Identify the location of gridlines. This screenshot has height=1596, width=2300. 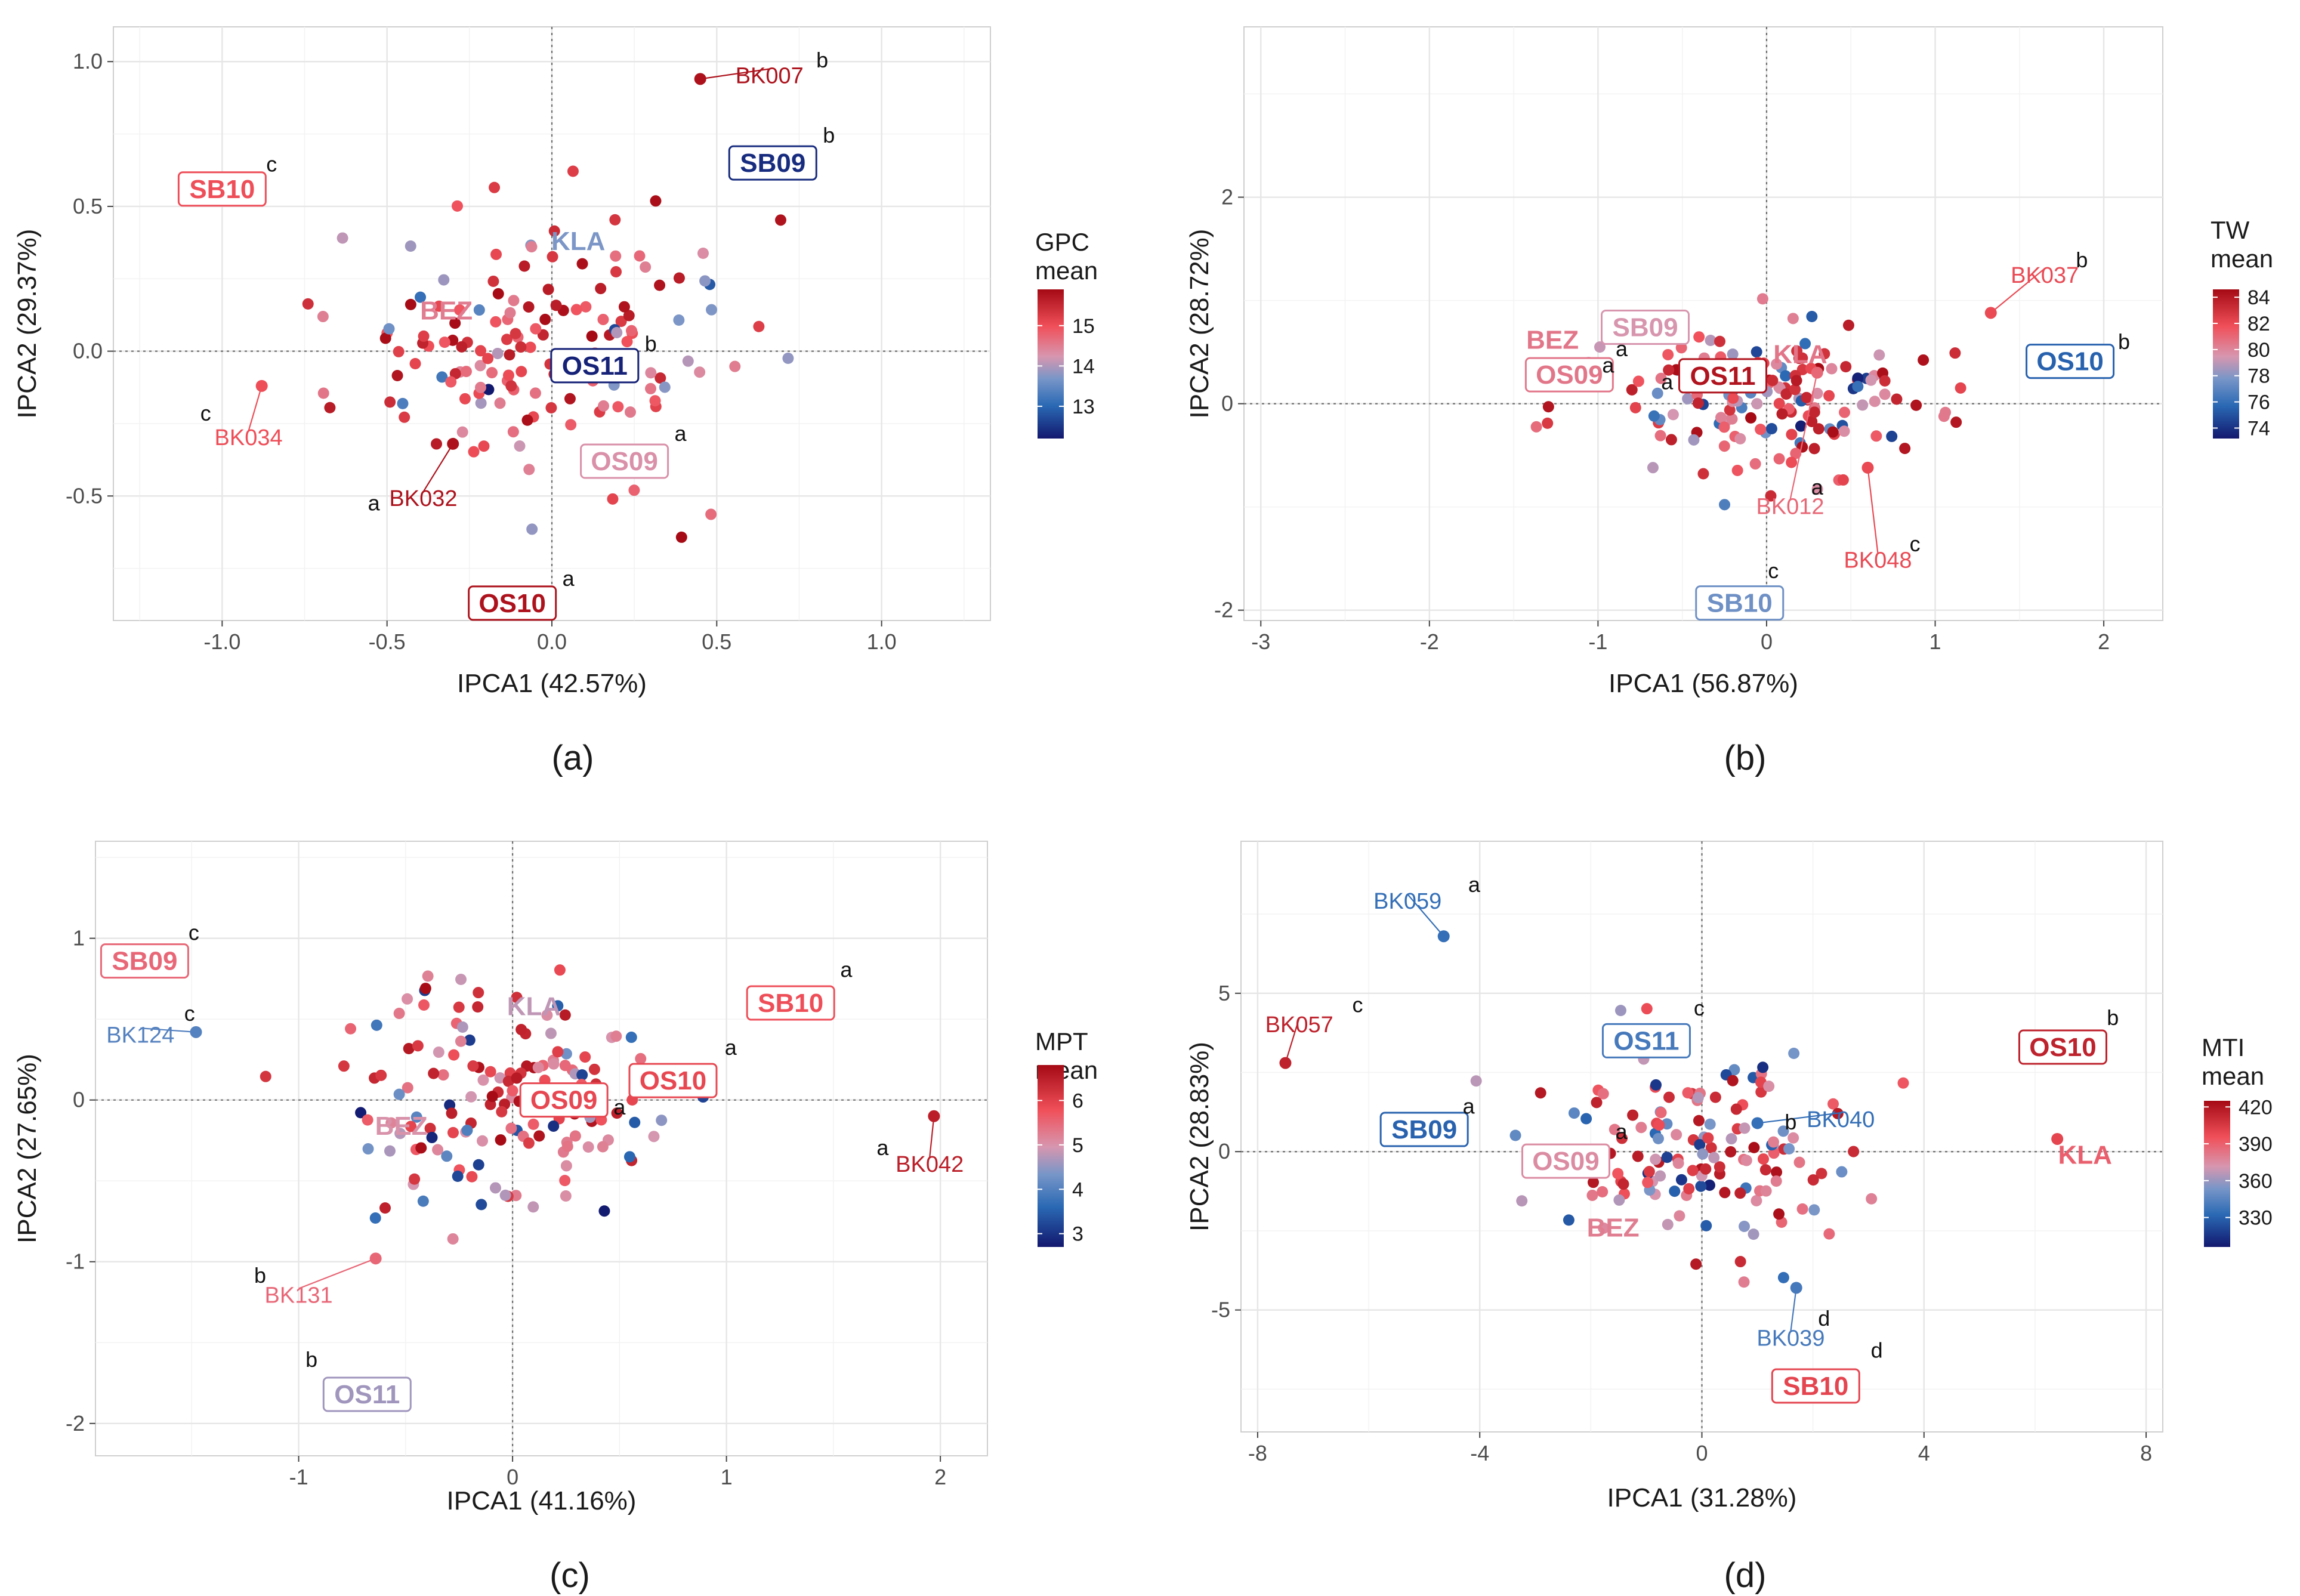
(1702, 1137).